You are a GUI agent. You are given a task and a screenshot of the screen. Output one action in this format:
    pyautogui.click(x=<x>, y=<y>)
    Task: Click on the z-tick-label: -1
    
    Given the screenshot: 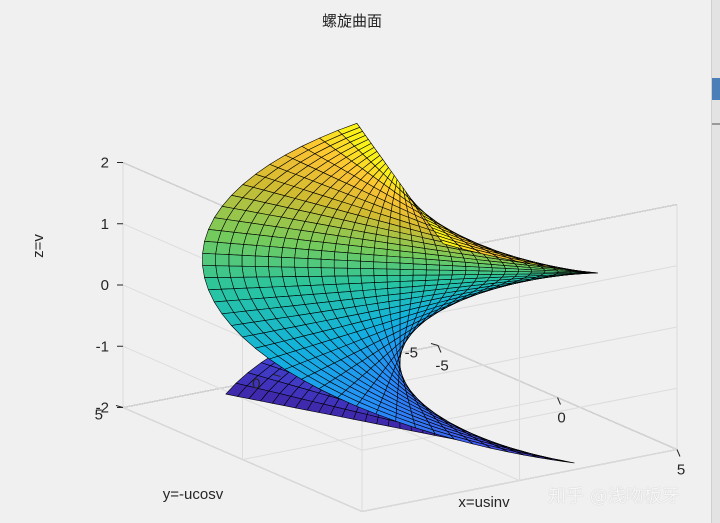 What is the action you would take?
    pyautogui.click(x=102, y=346)
    